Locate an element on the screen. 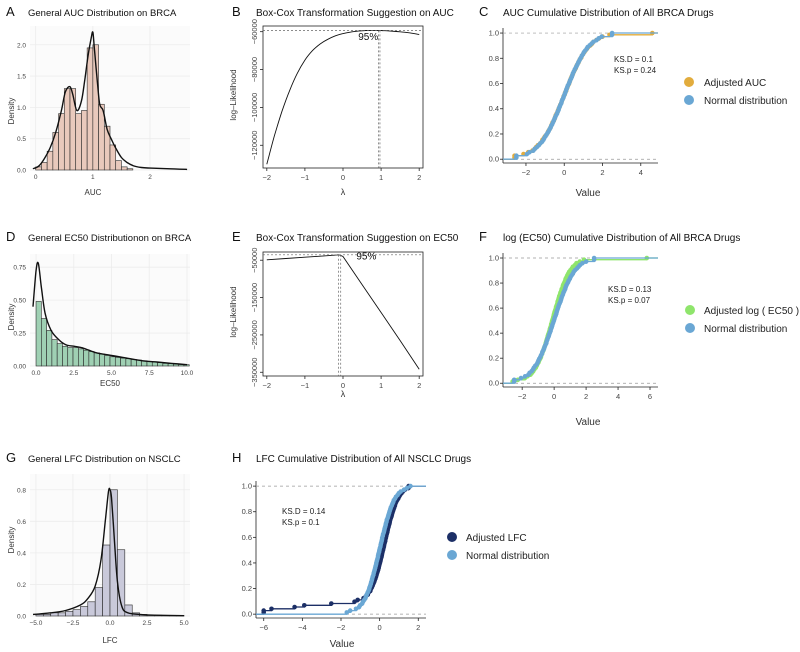 This screenshot has height=652, width=800. y-tick-label-f-4: 0.8 is located at coordinates (494, 283).